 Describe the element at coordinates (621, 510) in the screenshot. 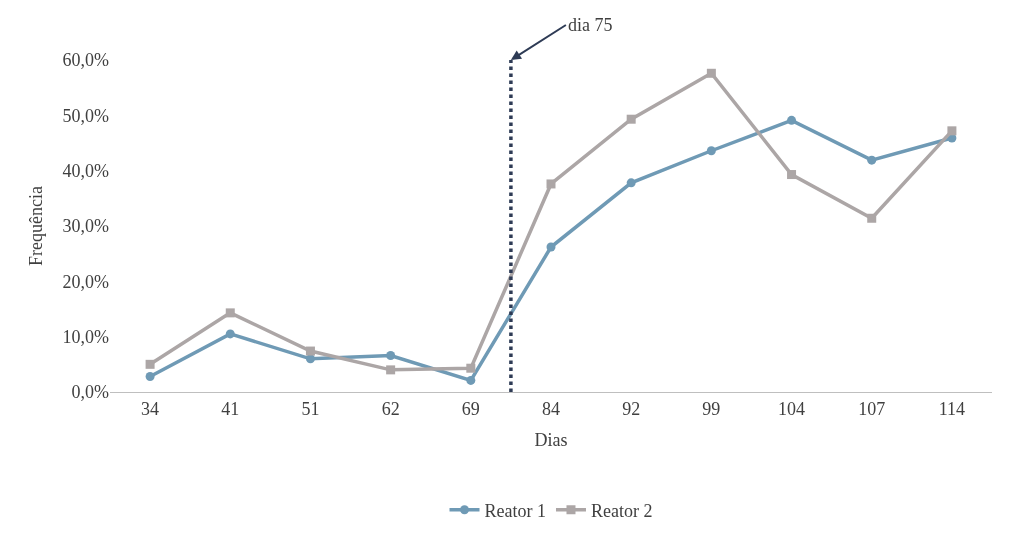

I see `legend-label: Reator 2` at that location.